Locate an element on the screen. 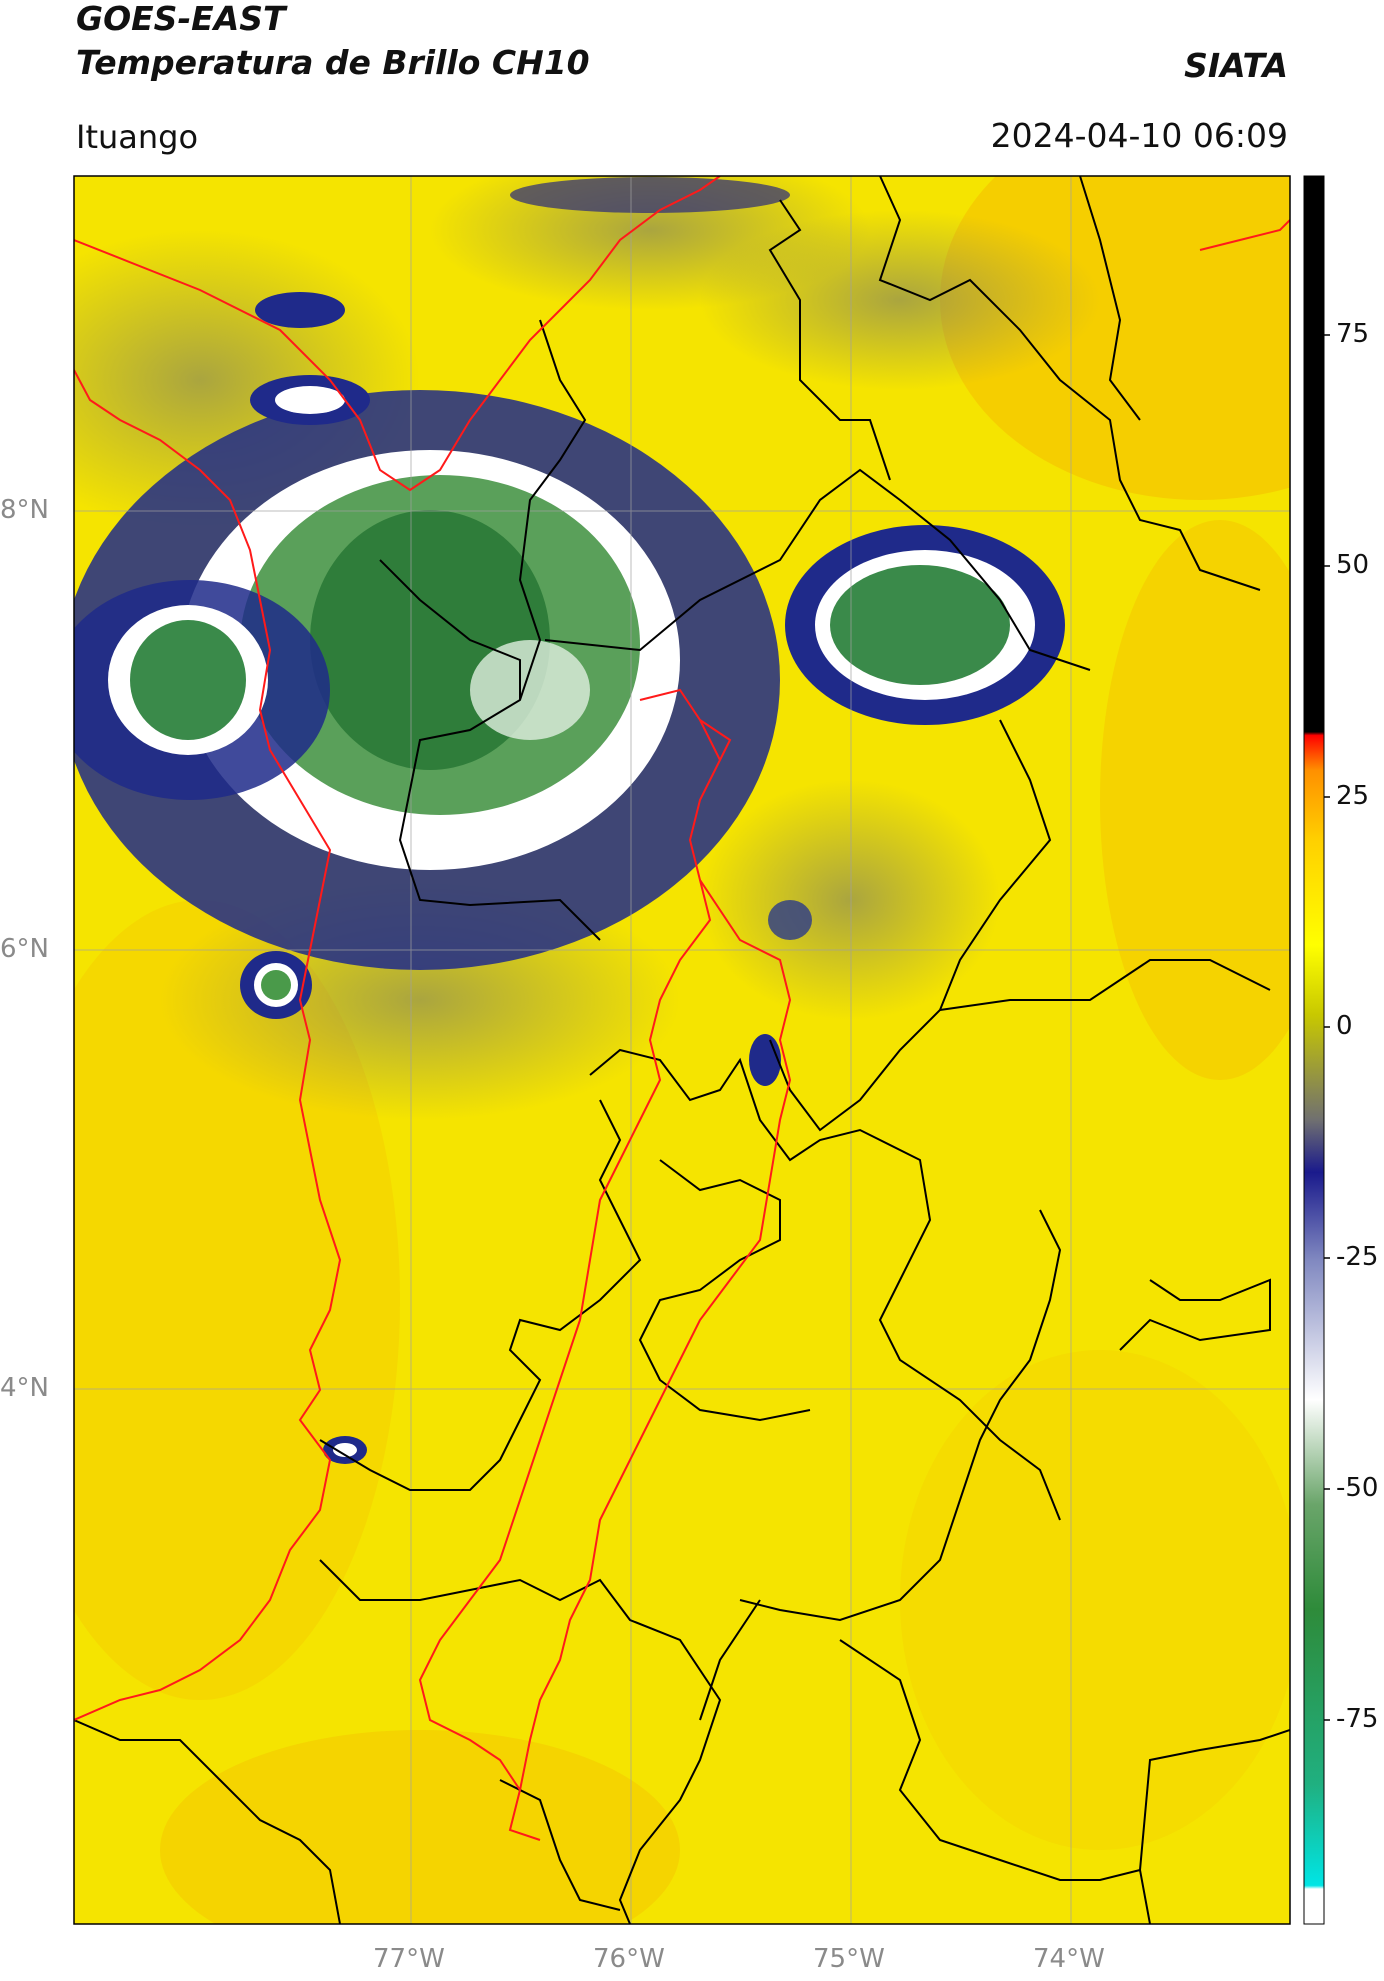  colorbar-tick-minus25: -25 is located at coordinates (1357, 1257).